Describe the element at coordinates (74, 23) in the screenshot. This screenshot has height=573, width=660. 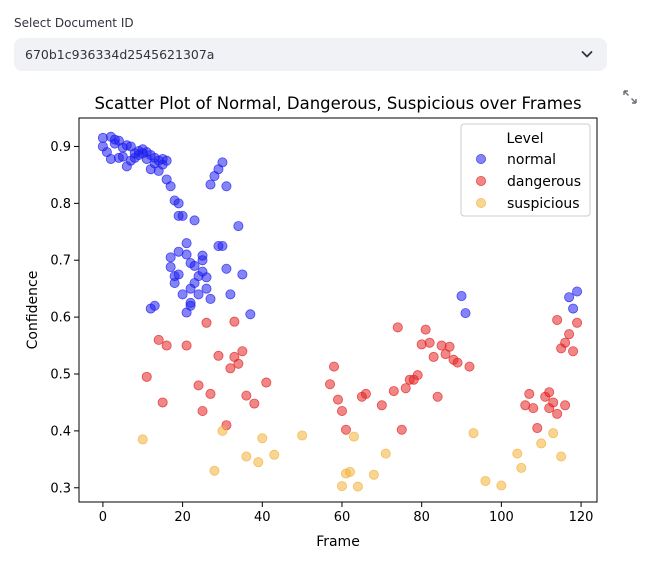
I see `document-id-label: Select Document ID` at that location.